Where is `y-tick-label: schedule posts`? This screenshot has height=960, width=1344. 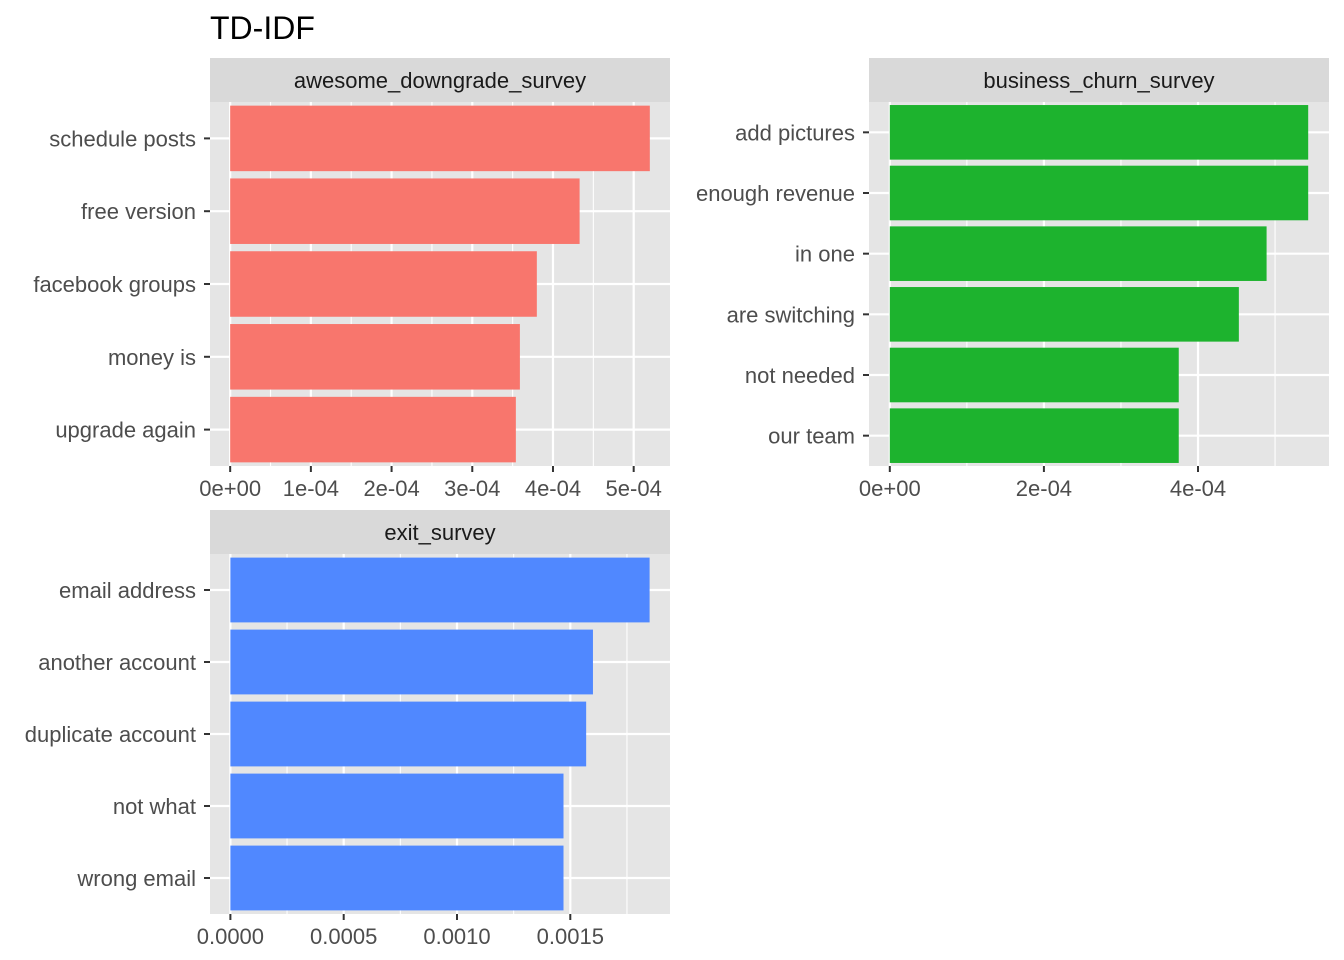 y-tick-label: schedule posts is located at coordinates (122, 138).